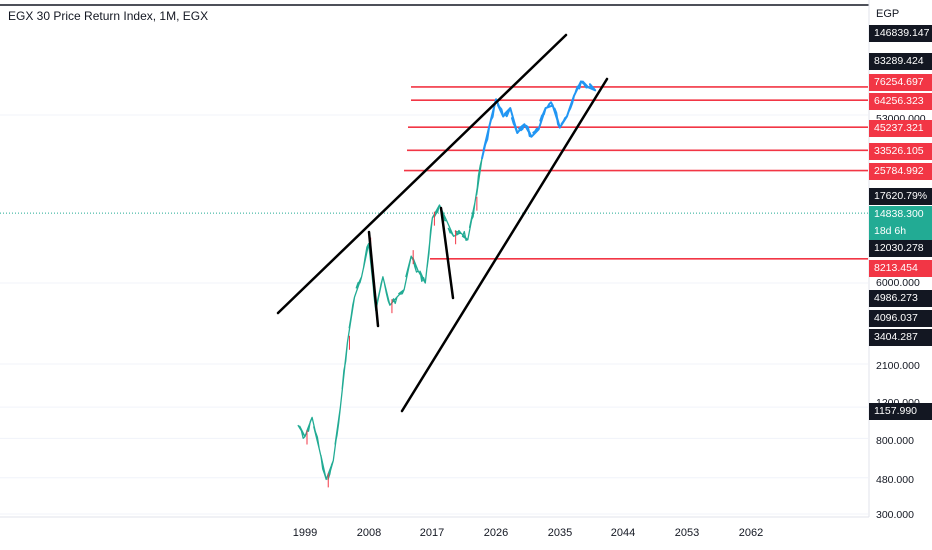  What do you see at coordinates (751, 533) in the screenshot?
I see `time-axis-tick: 2062` at bounding box center [751, 533].